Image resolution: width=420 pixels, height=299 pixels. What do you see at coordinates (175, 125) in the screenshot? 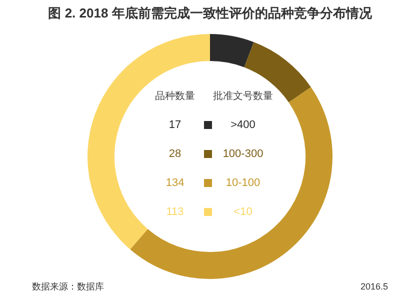
I see `data-label: 17` at bounding box center [175, 125].